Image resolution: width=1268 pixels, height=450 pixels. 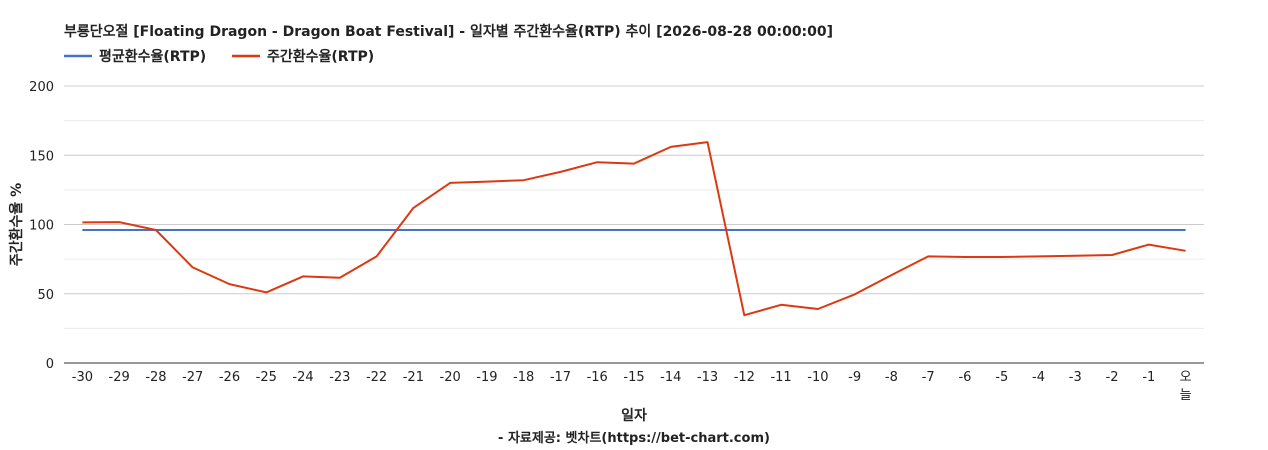 I want to click on x-tick-label: -23, so click(x=339, y=377).